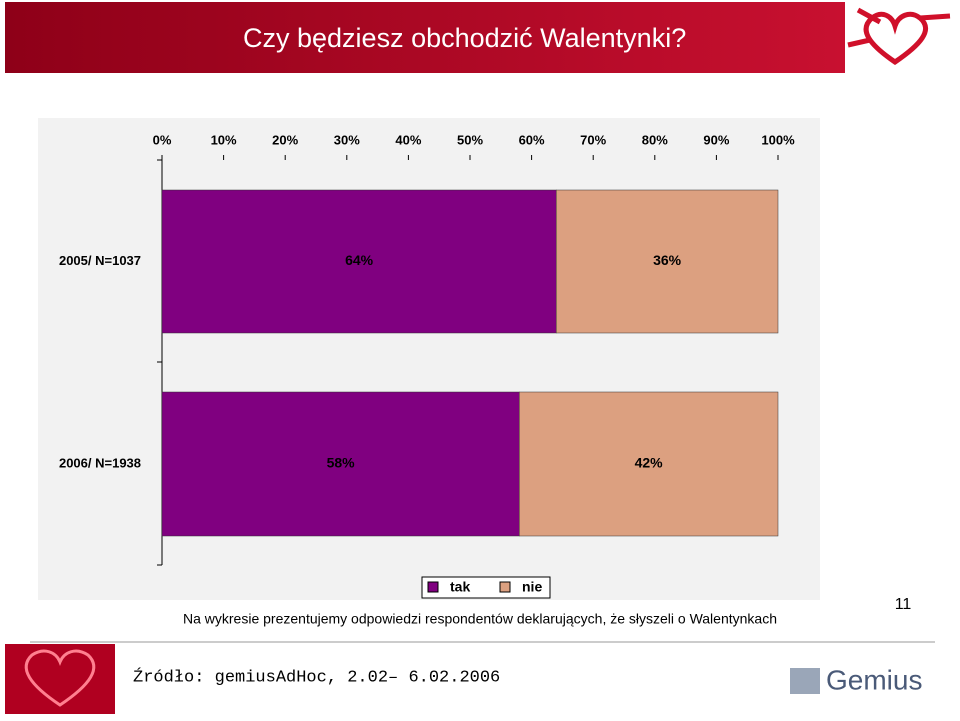 The width and height of the screenshot is (960, 721). I want to click on legend-label: nie, so click(532, 587).